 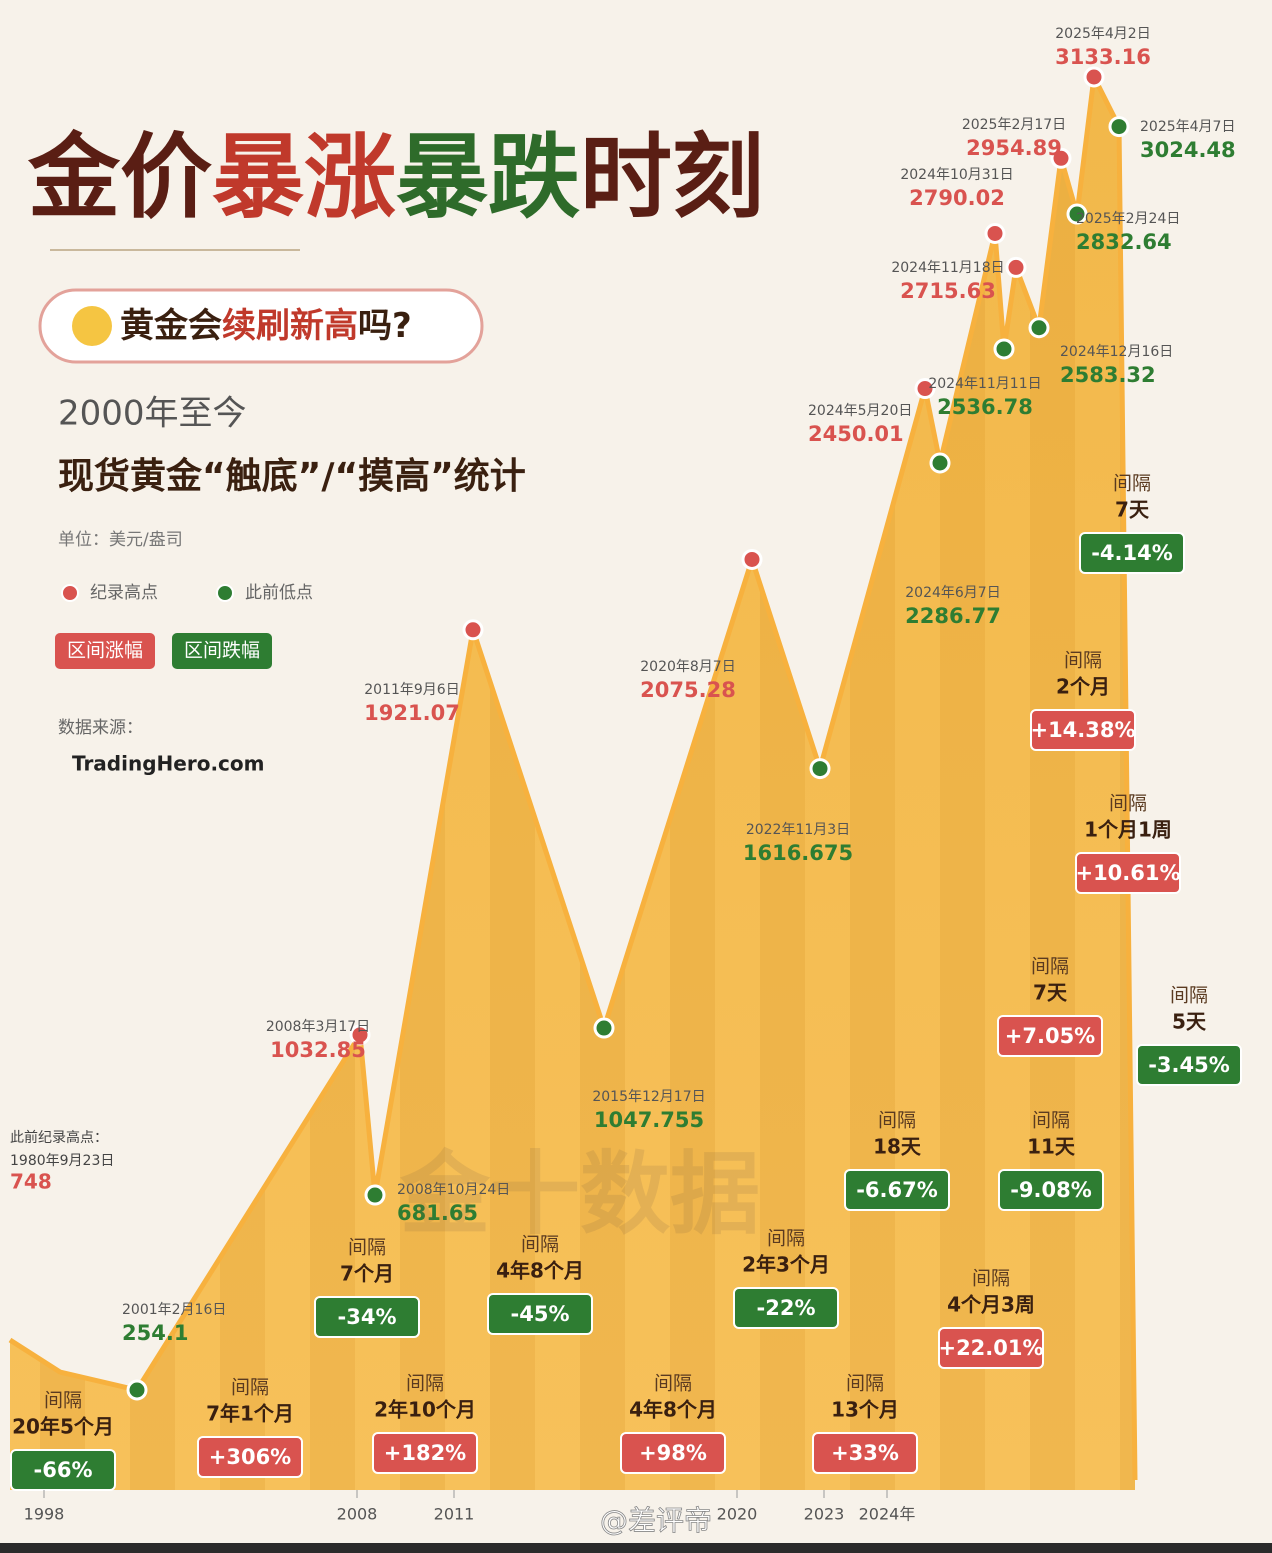 I want to click on point-value: 2790.02, so click(x=957, y=198).